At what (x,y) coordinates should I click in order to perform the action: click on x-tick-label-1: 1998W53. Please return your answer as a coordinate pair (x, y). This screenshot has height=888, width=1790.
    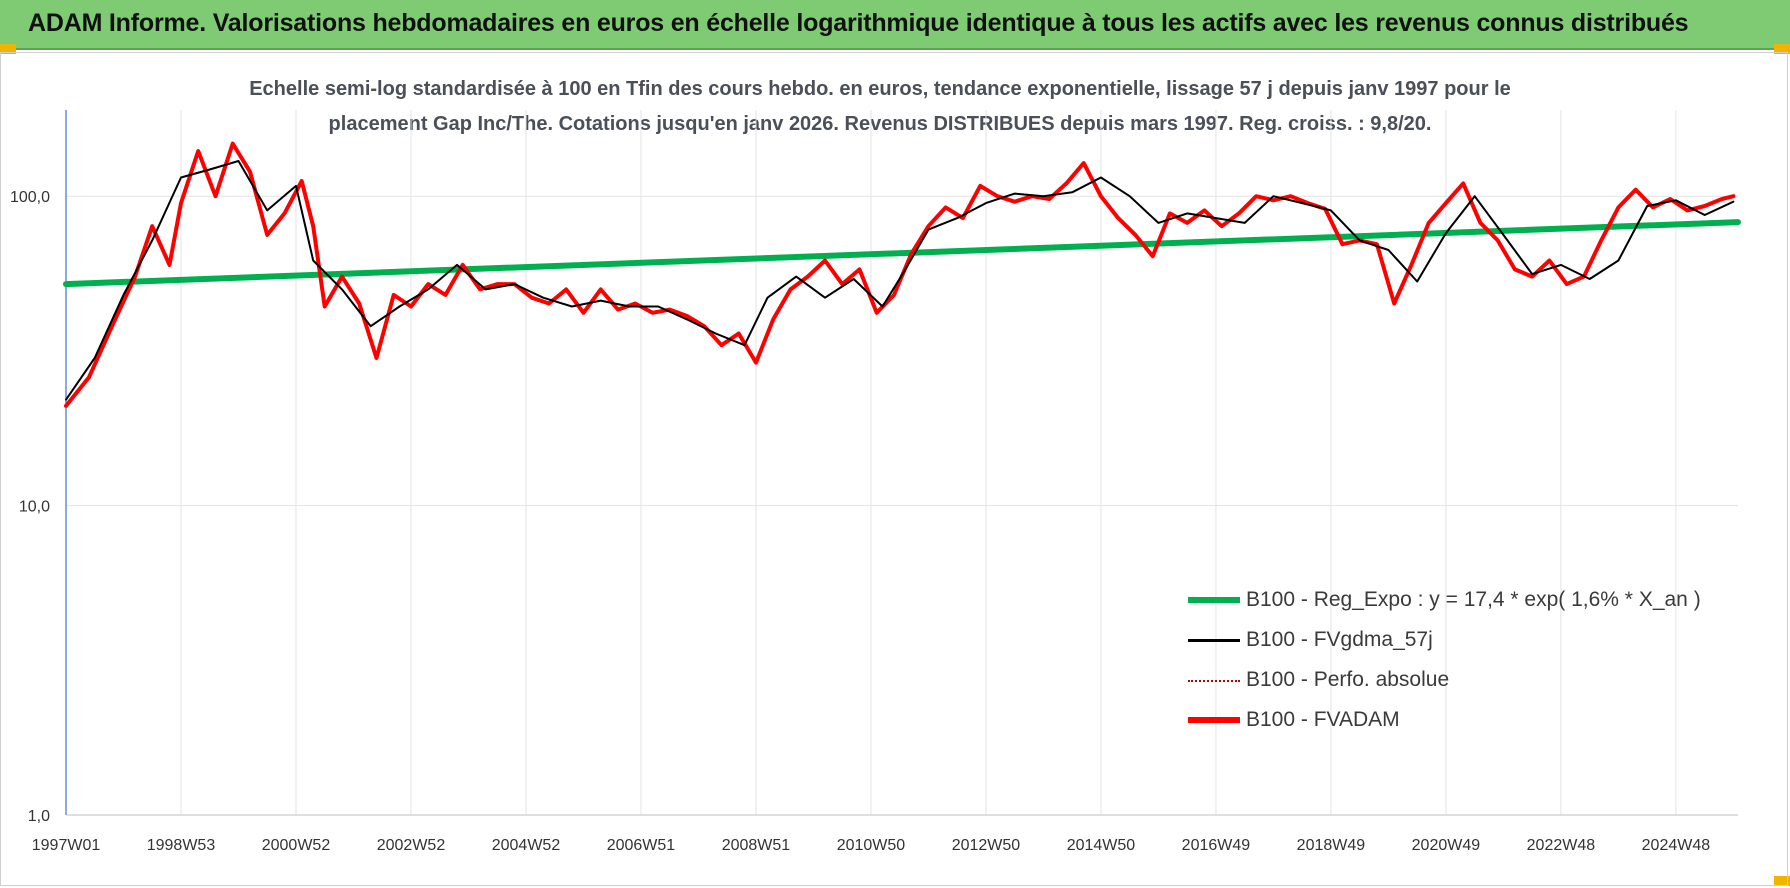
    Looking at the image, I should click on (181, 845).